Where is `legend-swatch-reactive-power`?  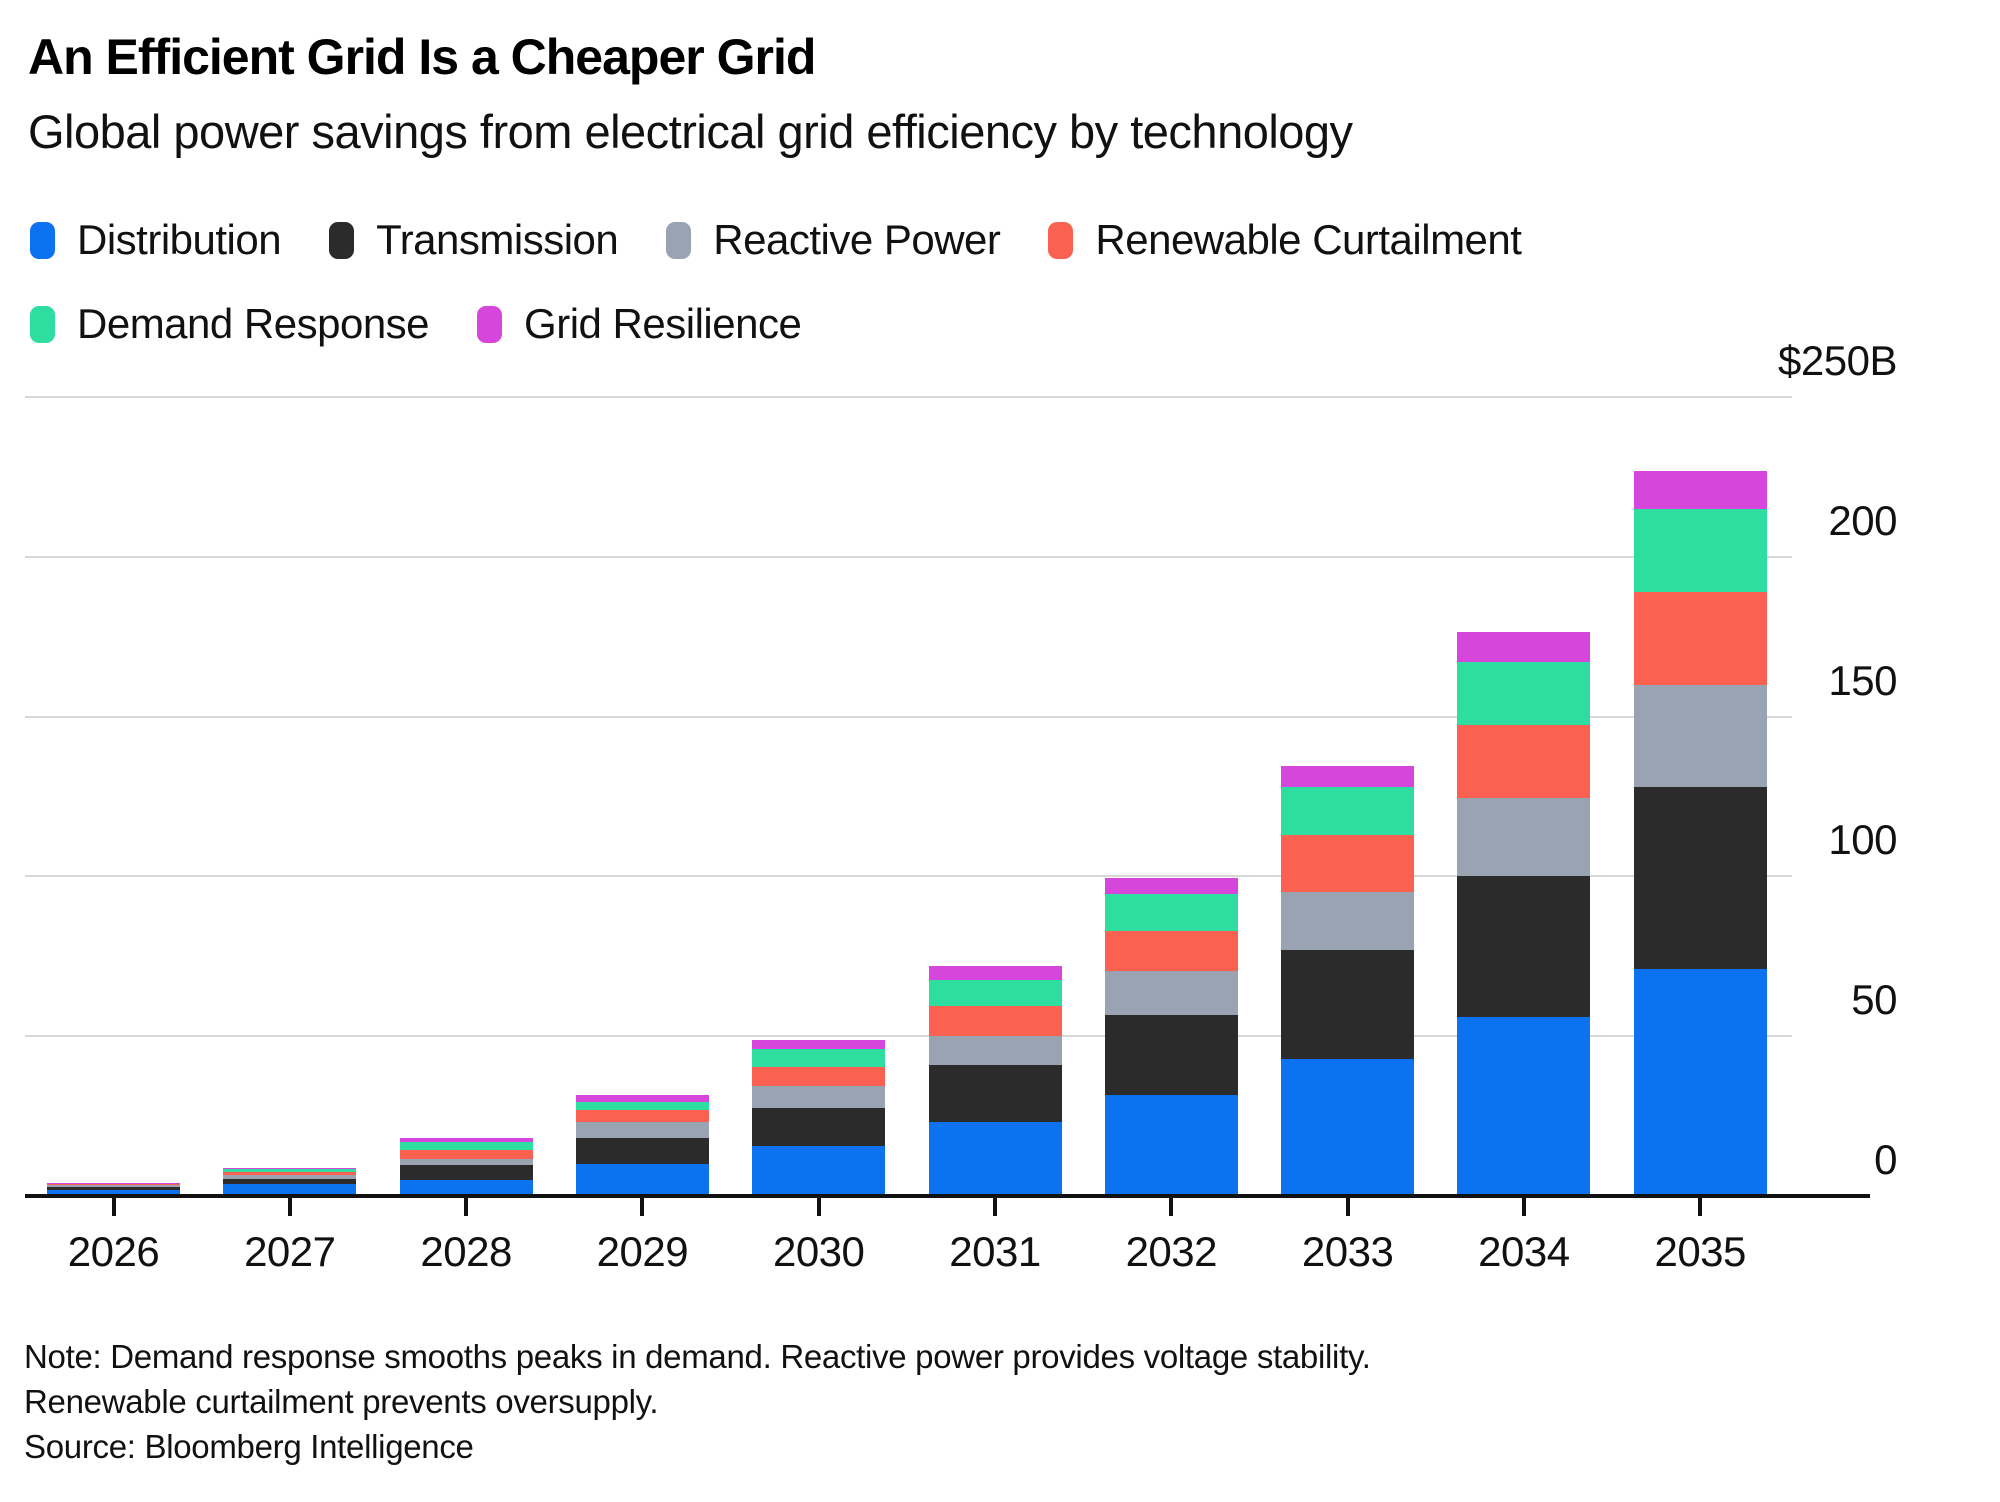 legend-swatch-reactive-power is located at coordinates (679, 240).